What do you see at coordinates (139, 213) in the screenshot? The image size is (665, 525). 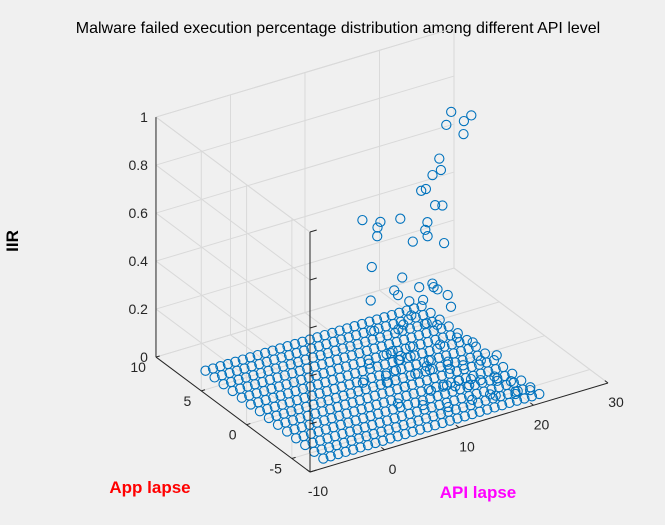 I see `z-tick-label: 0.6` at bounding box center [139, 213].